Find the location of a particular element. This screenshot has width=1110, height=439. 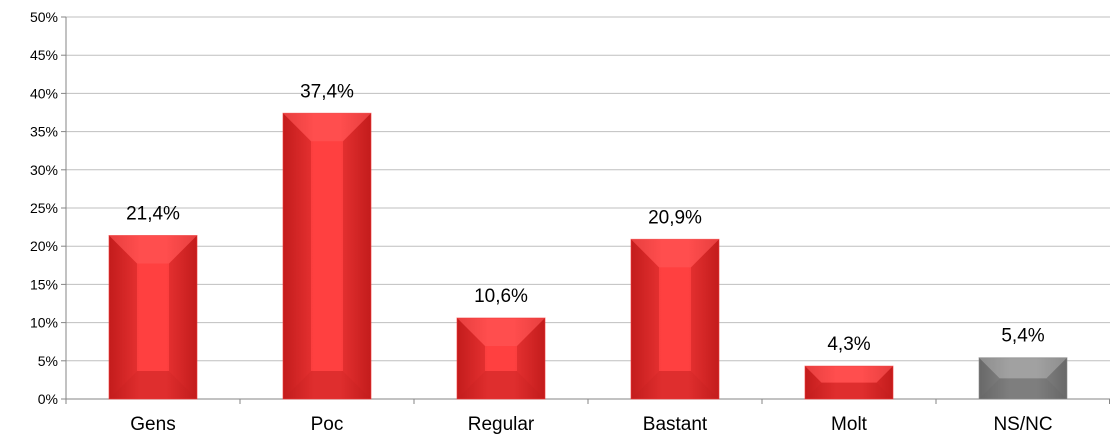

bar-ns-nc is located at coordinates (1023, 378).